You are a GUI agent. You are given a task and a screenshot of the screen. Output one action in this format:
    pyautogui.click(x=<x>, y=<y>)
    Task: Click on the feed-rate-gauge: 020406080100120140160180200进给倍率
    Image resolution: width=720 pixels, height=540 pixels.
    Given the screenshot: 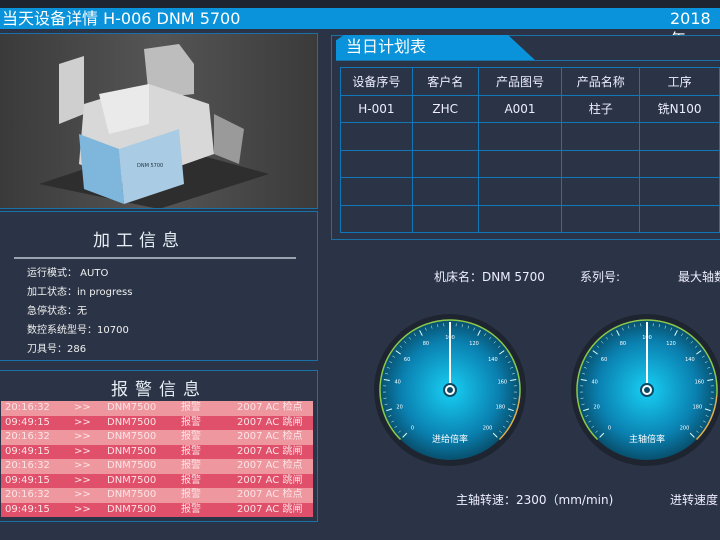 What is the action you would take?
    pyautogui.click(x=450, y=390)
    